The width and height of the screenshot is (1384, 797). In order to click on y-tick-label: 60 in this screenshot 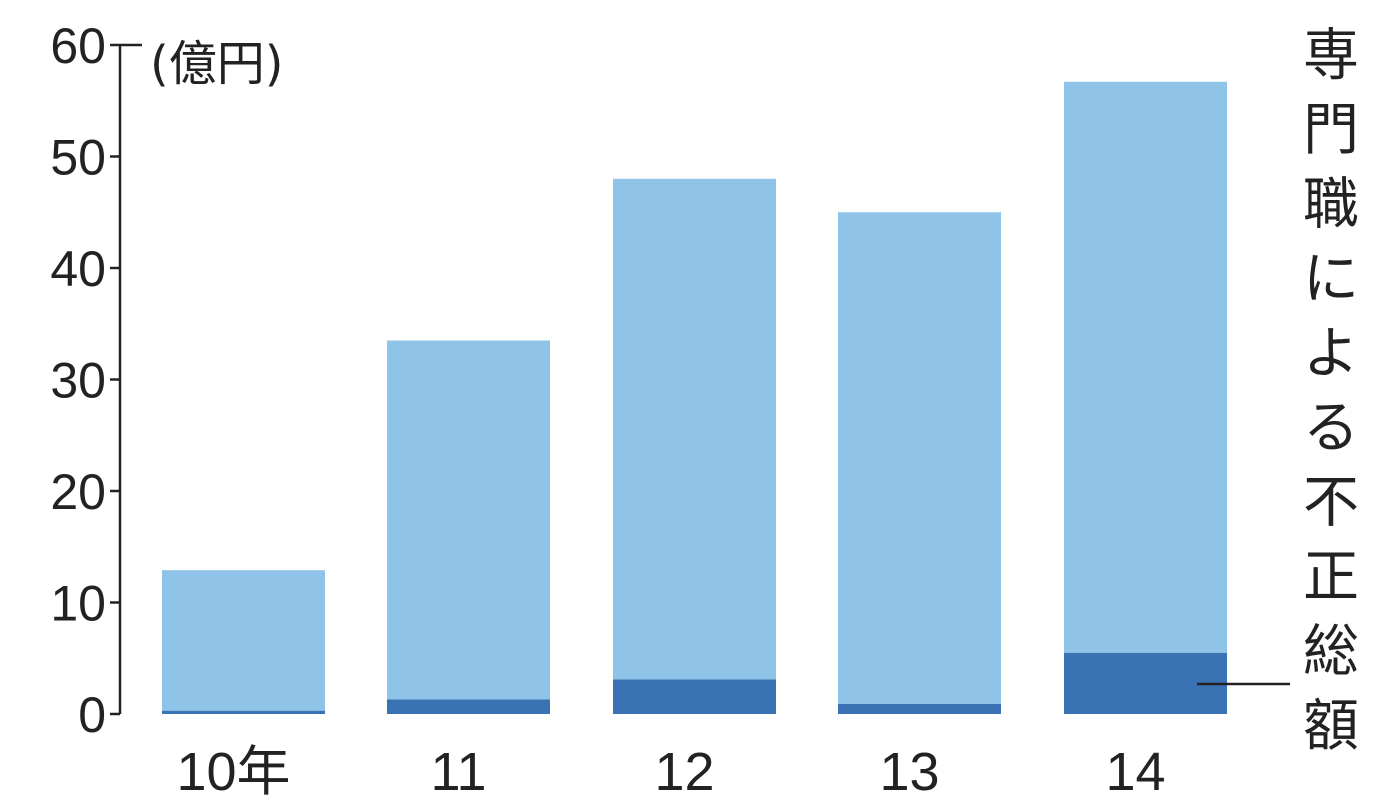, I will do `click(78, 46)`.